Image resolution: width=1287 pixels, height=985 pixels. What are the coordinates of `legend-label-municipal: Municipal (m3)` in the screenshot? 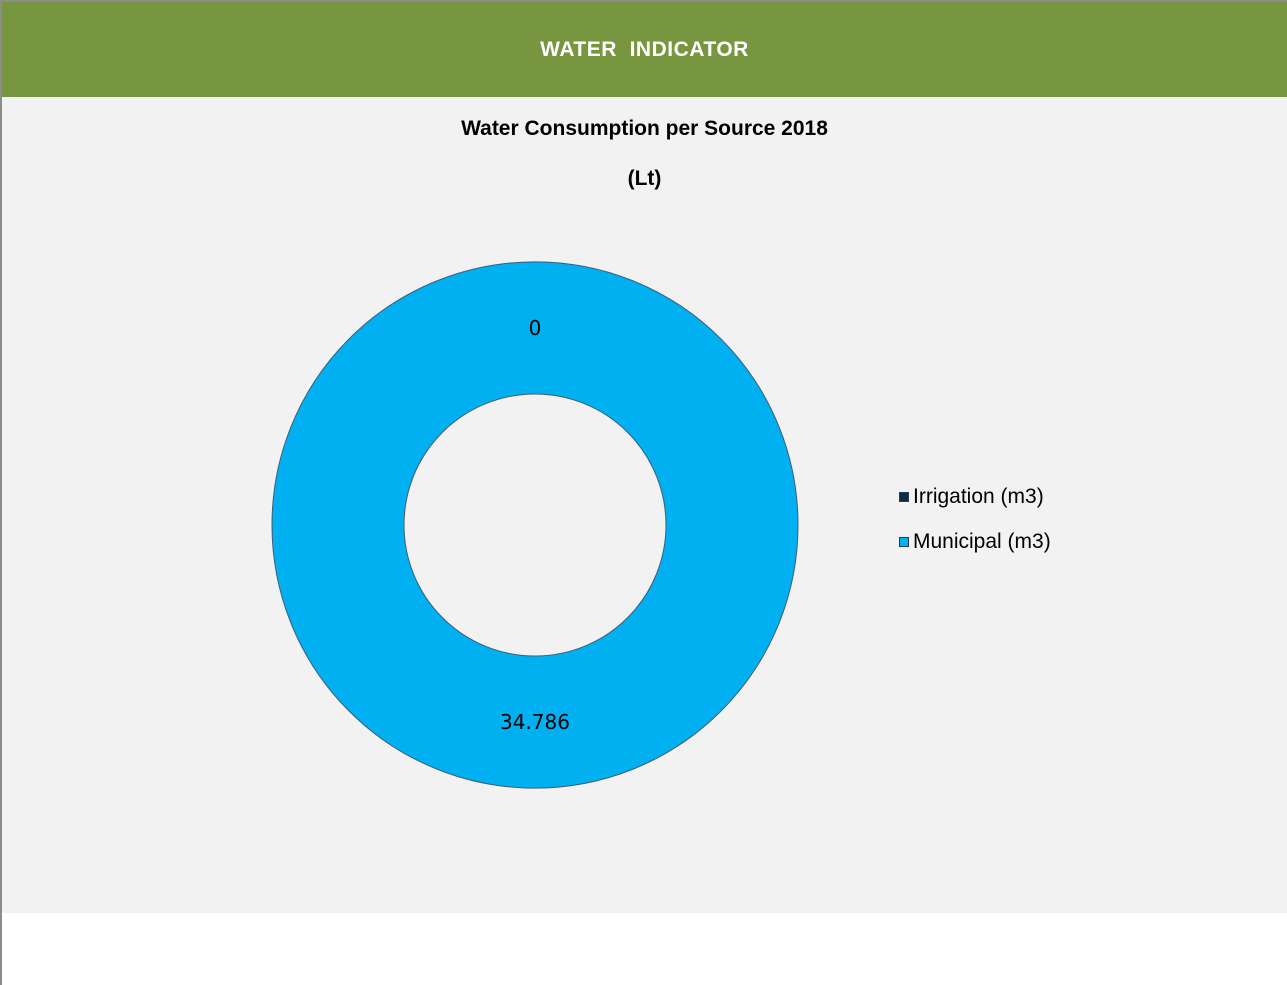 It's located at (982, 541).